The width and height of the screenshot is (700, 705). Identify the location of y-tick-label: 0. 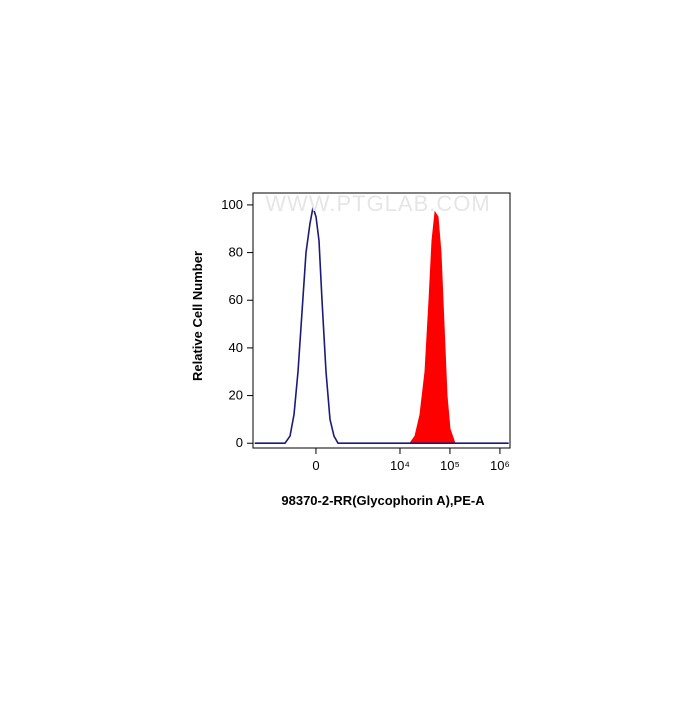
(239, 442).